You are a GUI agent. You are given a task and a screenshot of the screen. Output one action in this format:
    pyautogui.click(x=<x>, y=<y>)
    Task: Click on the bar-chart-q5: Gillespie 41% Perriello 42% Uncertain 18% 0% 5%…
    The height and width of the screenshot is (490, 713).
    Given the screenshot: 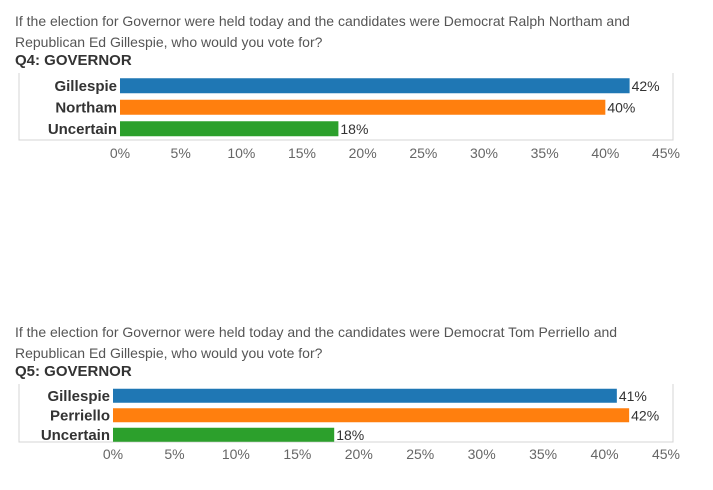 What is the action you would take?
    pyautogui.click(x=349, y=423)
    